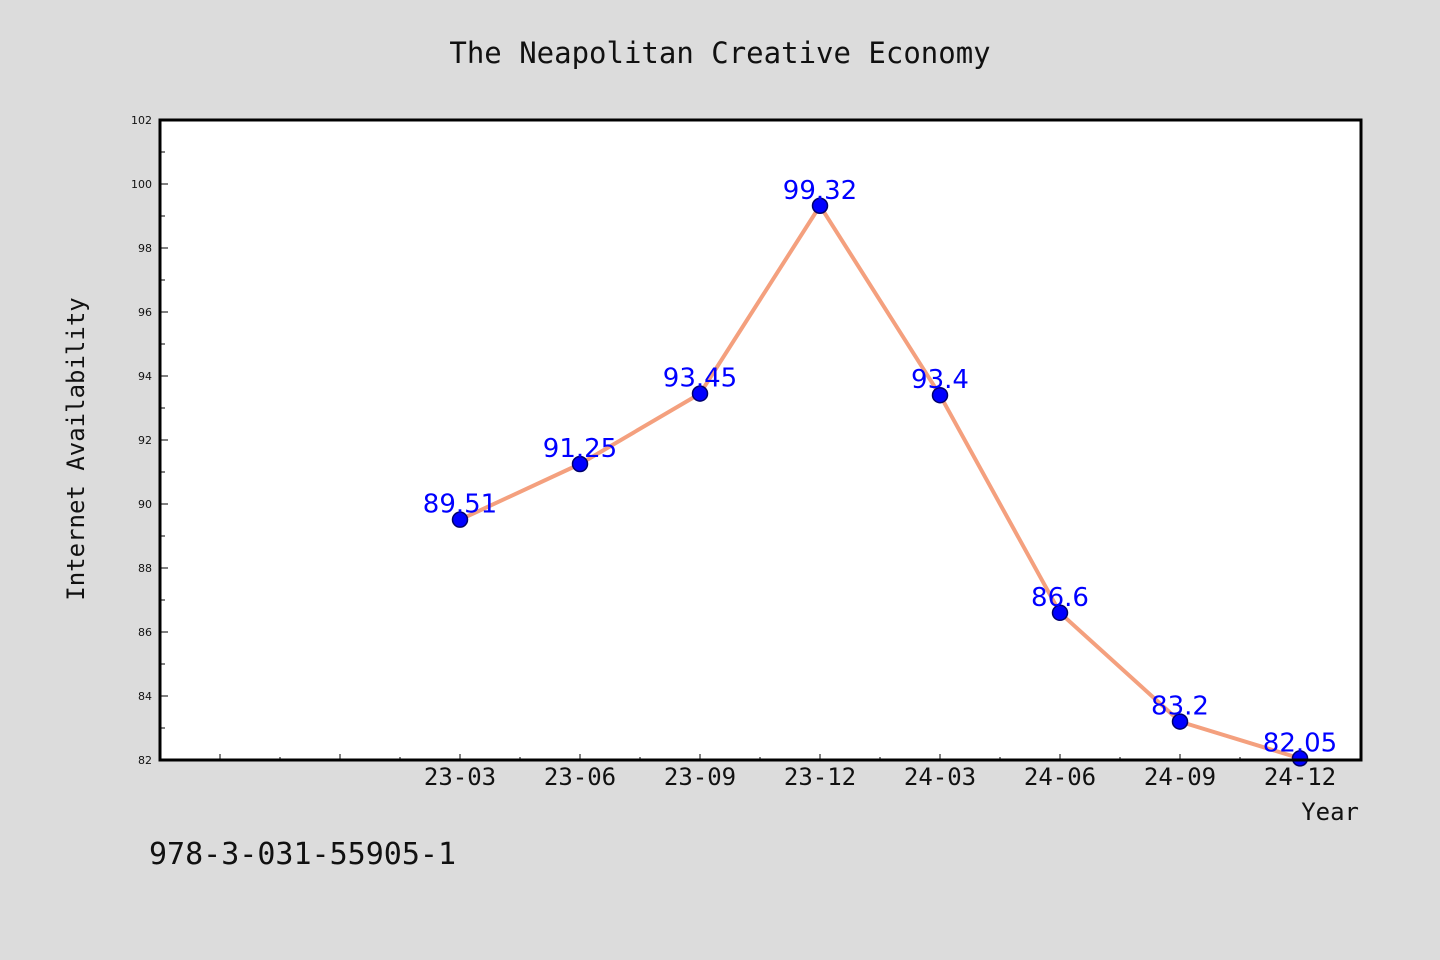  What do you see at coordinates (940, 777) in the screenshot?
I see `x-tick-label: 24-03` at bounding box center [940, 777].